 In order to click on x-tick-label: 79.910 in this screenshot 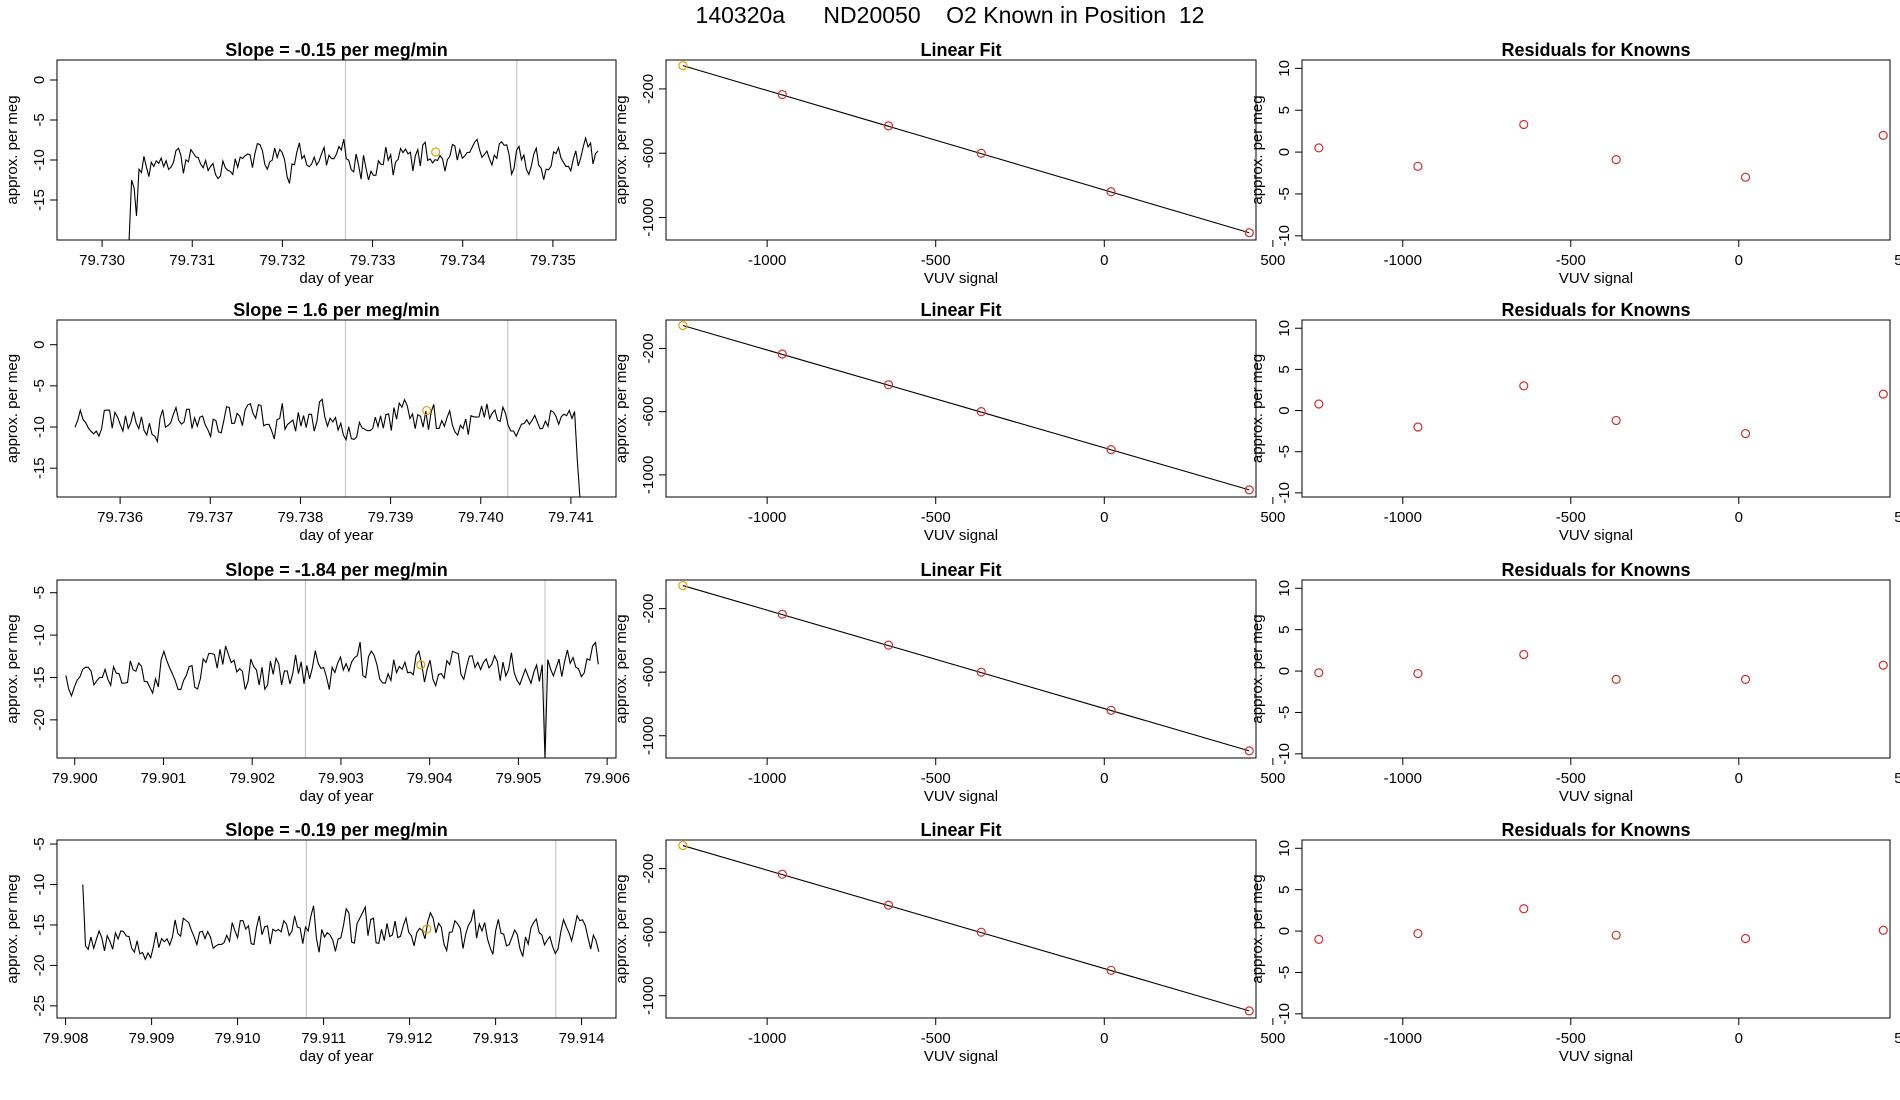, I will do `click(238, 1038)`.